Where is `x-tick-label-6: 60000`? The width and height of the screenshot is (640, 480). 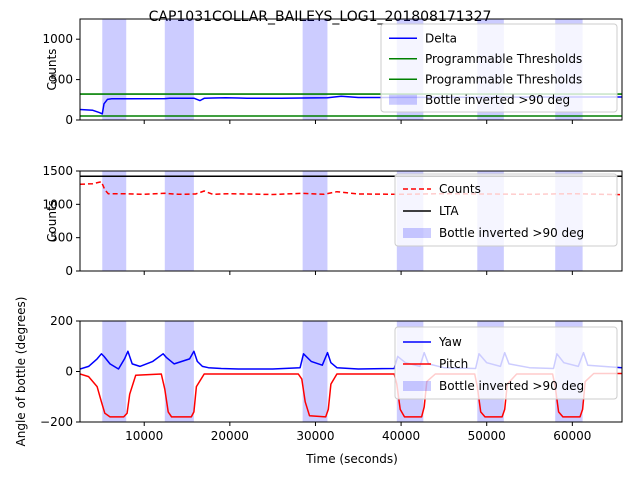 x-tick-label-6: 60000 is located at coordinates (572, 436).